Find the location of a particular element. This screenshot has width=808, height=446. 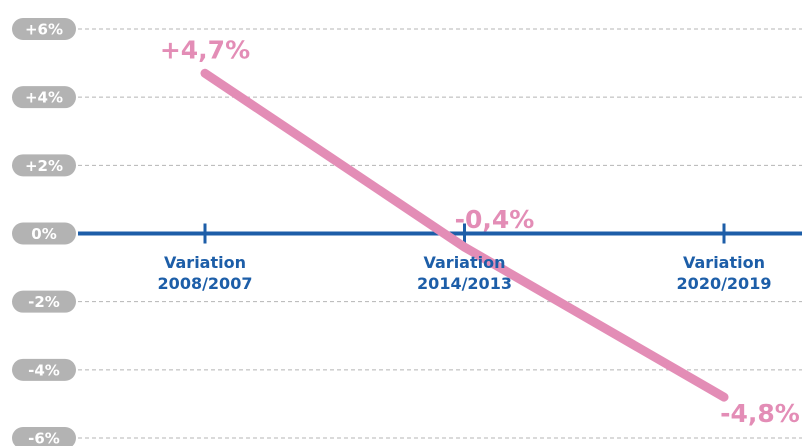

x-tick-label: Variation 2014/2013 is located at coordinates (464, 272).